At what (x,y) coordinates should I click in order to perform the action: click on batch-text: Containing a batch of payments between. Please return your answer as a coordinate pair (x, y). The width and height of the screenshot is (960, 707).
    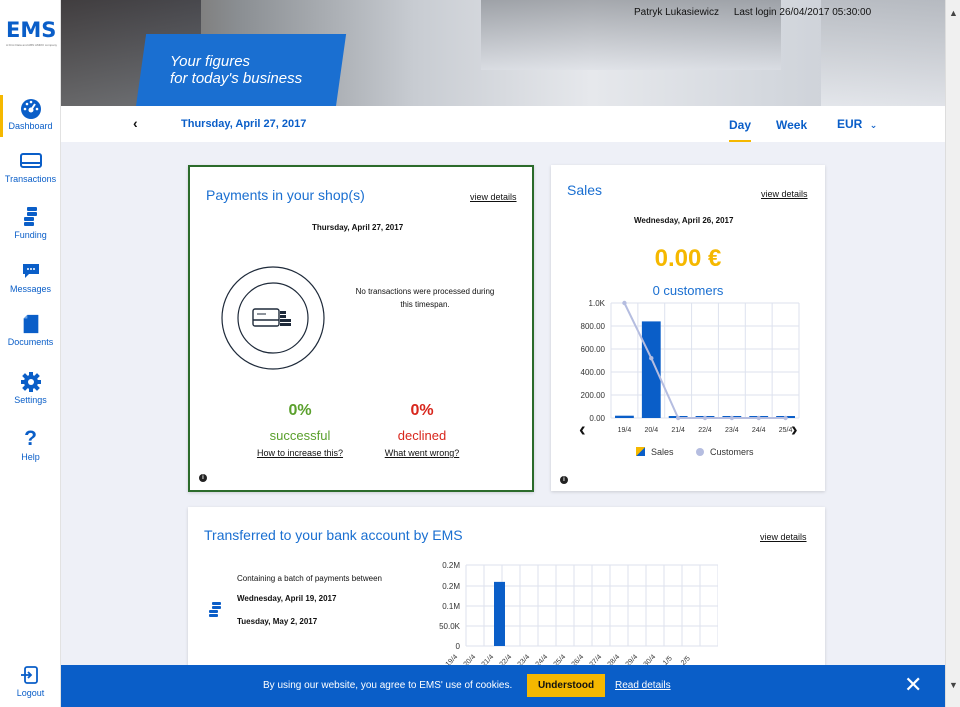
    Looking at the image, I should click on (309, 578).